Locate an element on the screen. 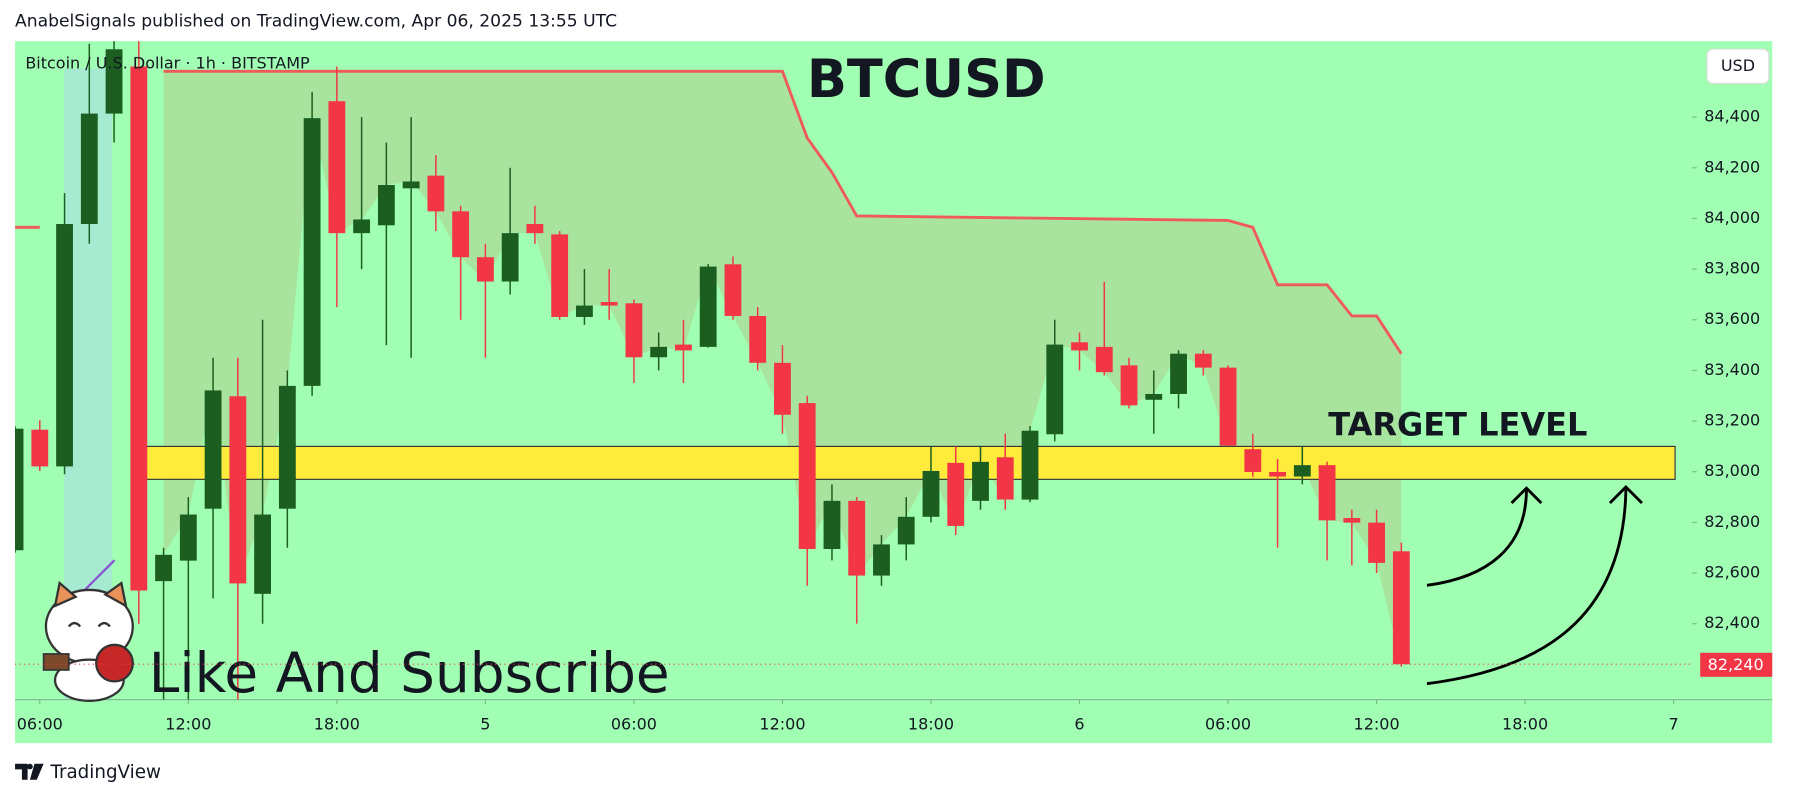 The height and width of the screenshot is (798, 1793). y-tick-label: 84,400 is located at coordinates (1732, 116).